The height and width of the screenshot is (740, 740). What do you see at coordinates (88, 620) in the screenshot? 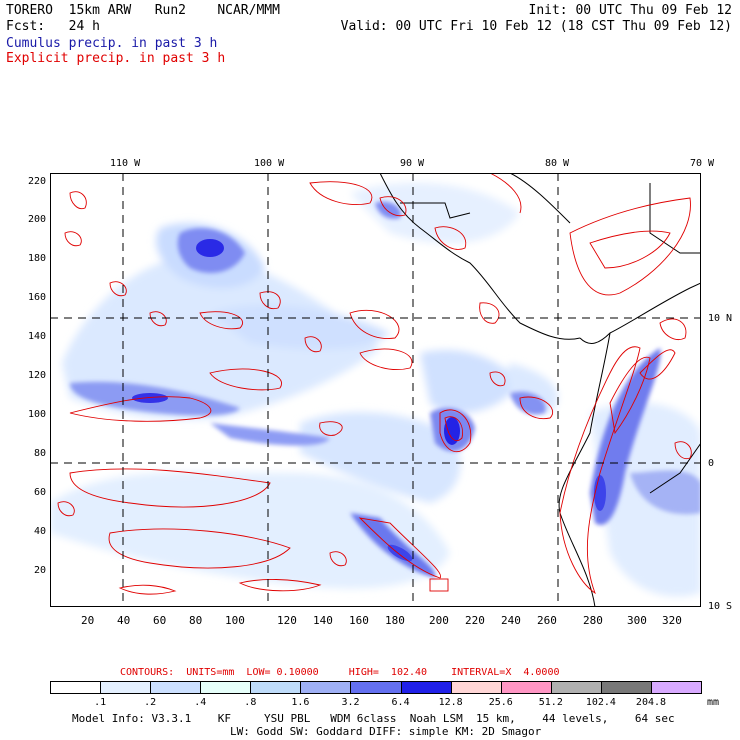
I see `x-tick: 20` at bounding box center [88, 620].